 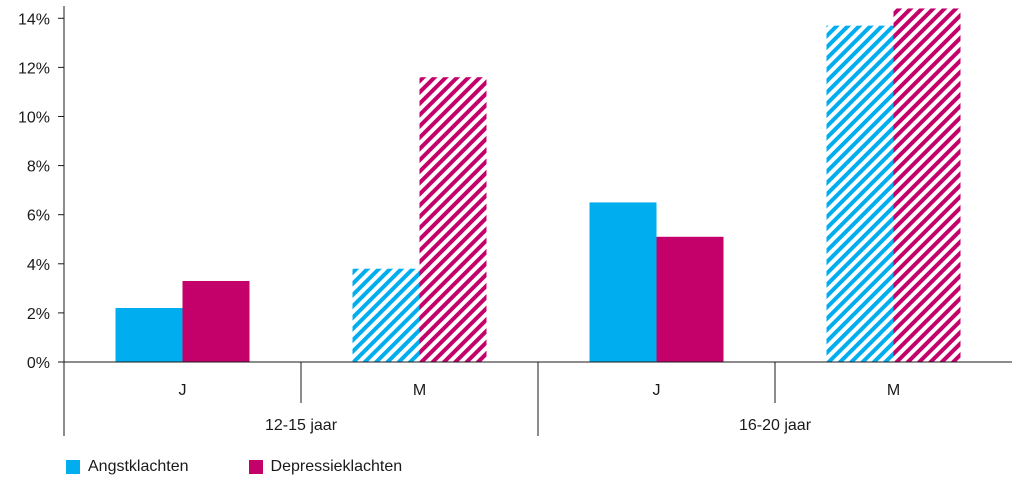 What do you see at coordinates (73, 467) in the screenshot?
I see `legend-swatch-angstklachten` at bounding box center [73, 467].